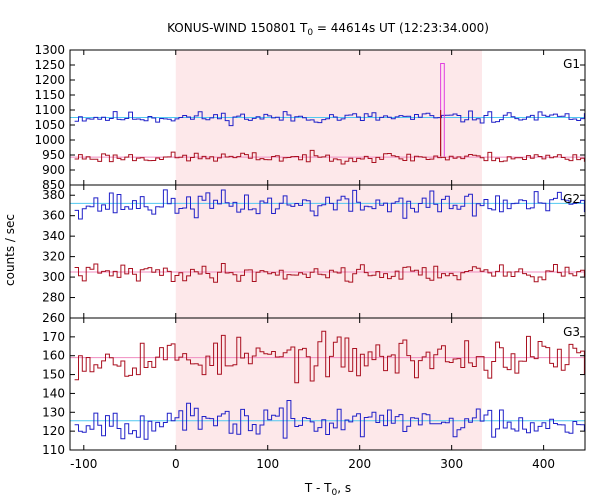 The height and width of the screenshot is (500, 600). Describe the element at coordinates (53, 170) in the screenshot. I see `y-tick-label: 900` at that location.